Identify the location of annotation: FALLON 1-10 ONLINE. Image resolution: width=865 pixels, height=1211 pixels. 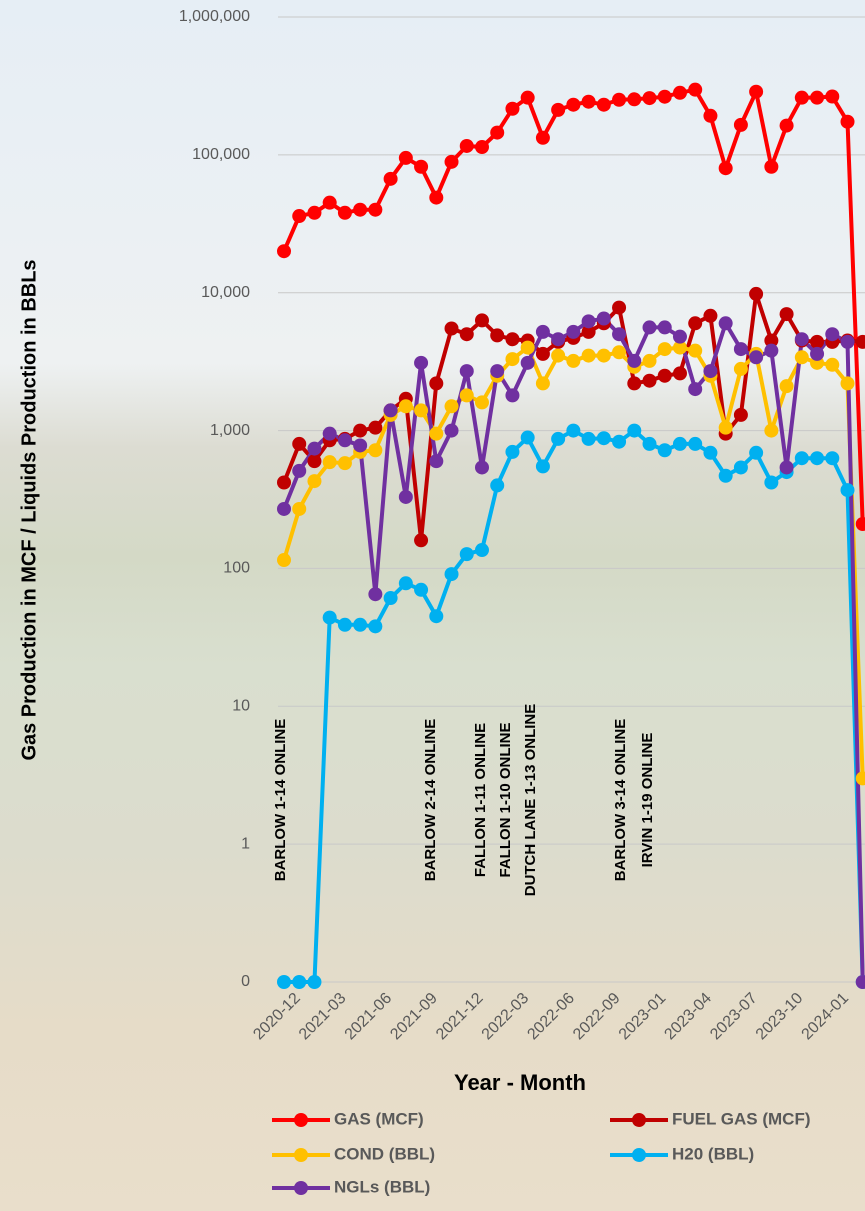
(505, 799).